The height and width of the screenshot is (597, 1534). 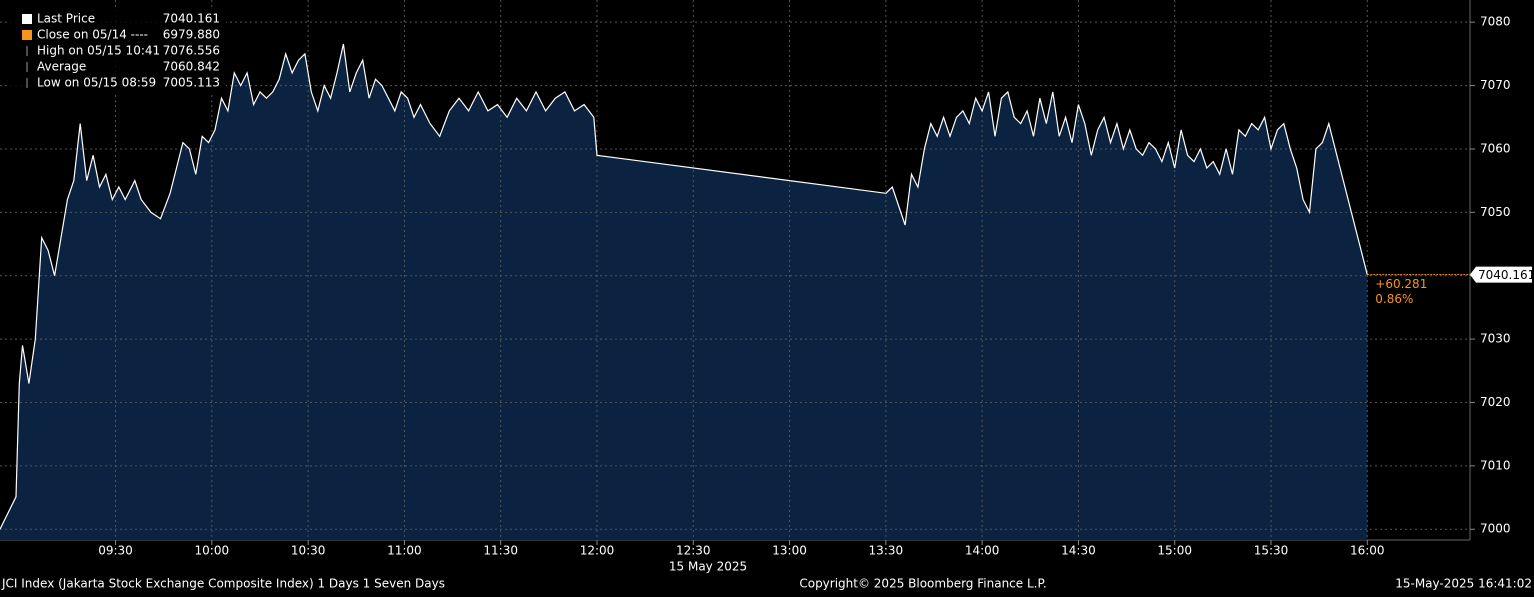 What do you see at coordinates (1367, 551) in the screenshot?
I see `x-tick-label: 16:00` at bounding box center [1367, 551].